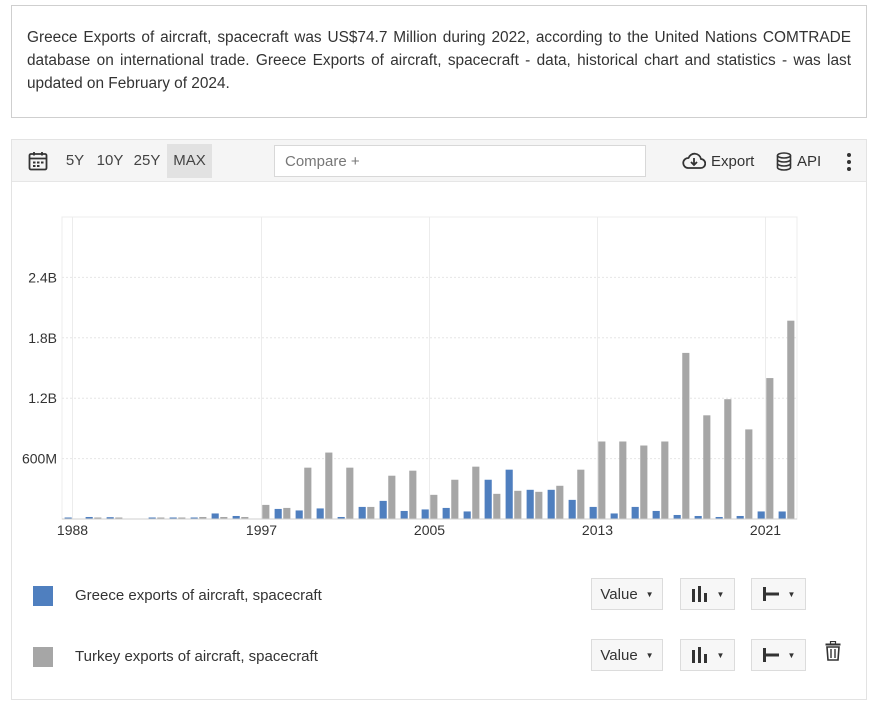 The width and height of the screenshot is (878, 715). I want to click on api-label: API, so click(809, 161).